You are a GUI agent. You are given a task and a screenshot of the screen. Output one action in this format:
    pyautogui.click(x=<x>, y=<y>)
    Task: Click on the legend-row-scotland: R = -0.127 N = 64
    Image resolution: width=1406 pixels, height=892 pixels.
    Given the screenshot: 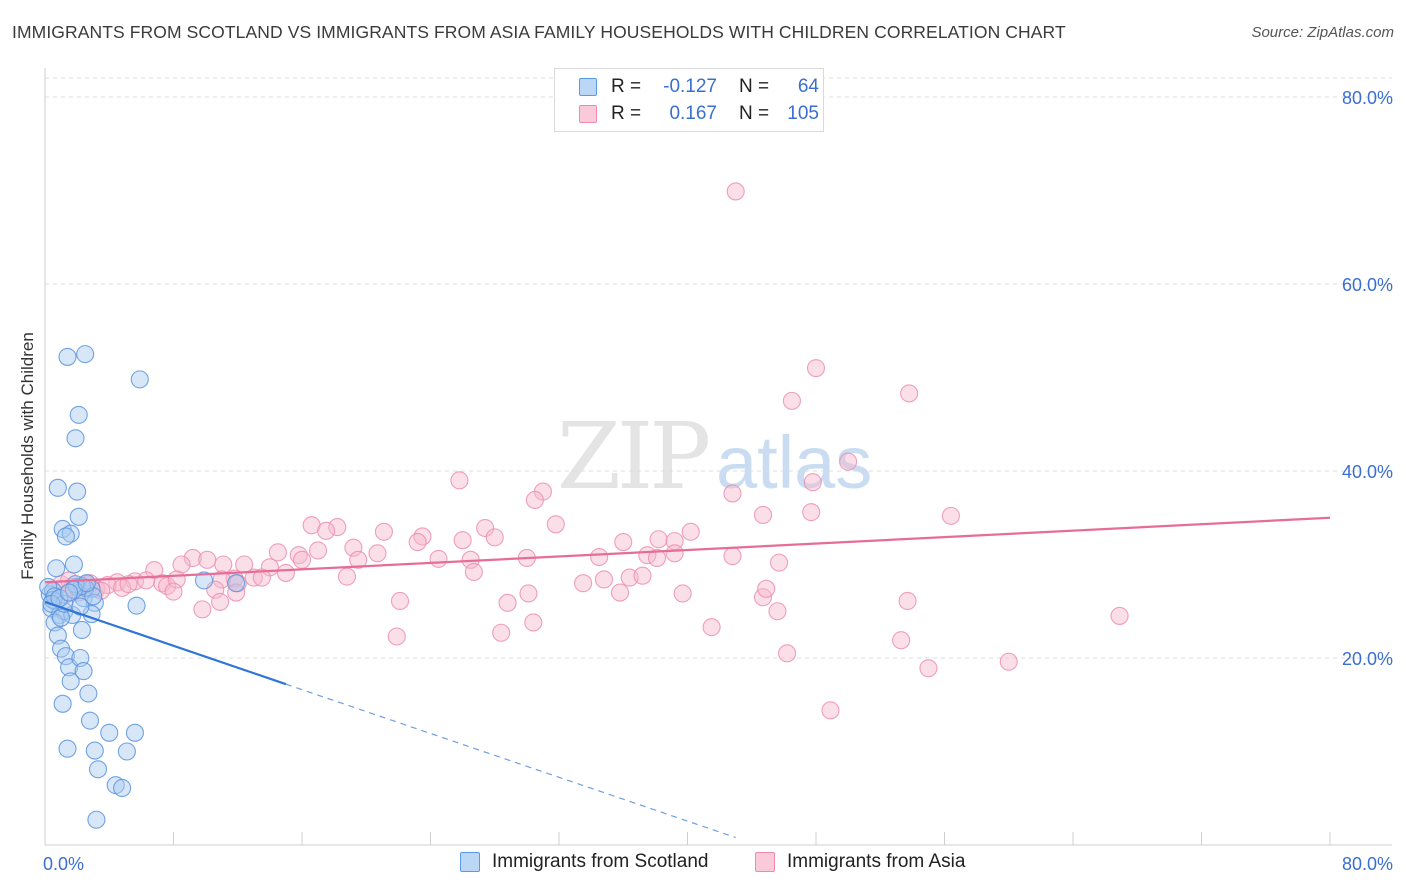 What is the action you would take?
    pyautogui.click(x=699, y=87)
    